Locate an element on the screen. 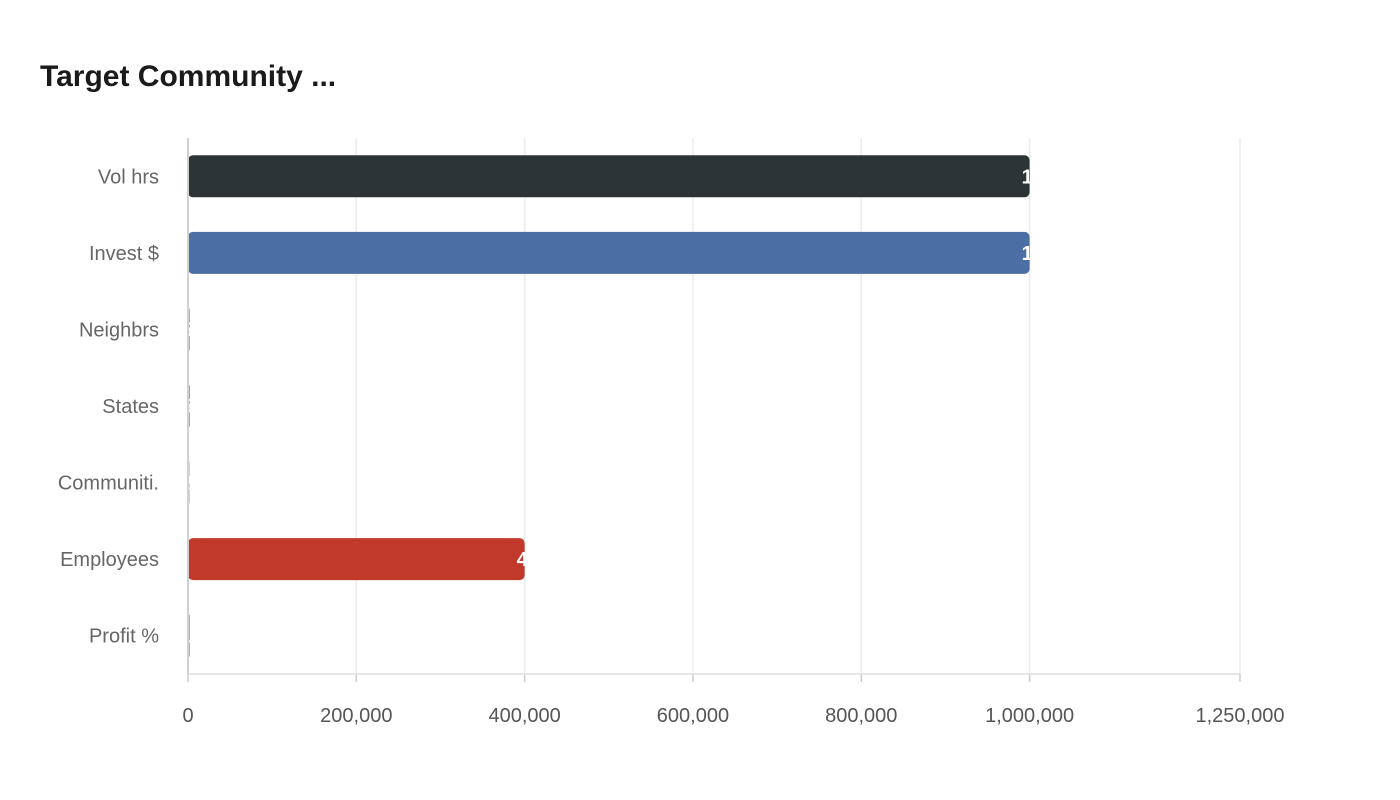 This screenshot has height=800, width=1400. x-tick-label: 0 is located at coordinates (187, 716).